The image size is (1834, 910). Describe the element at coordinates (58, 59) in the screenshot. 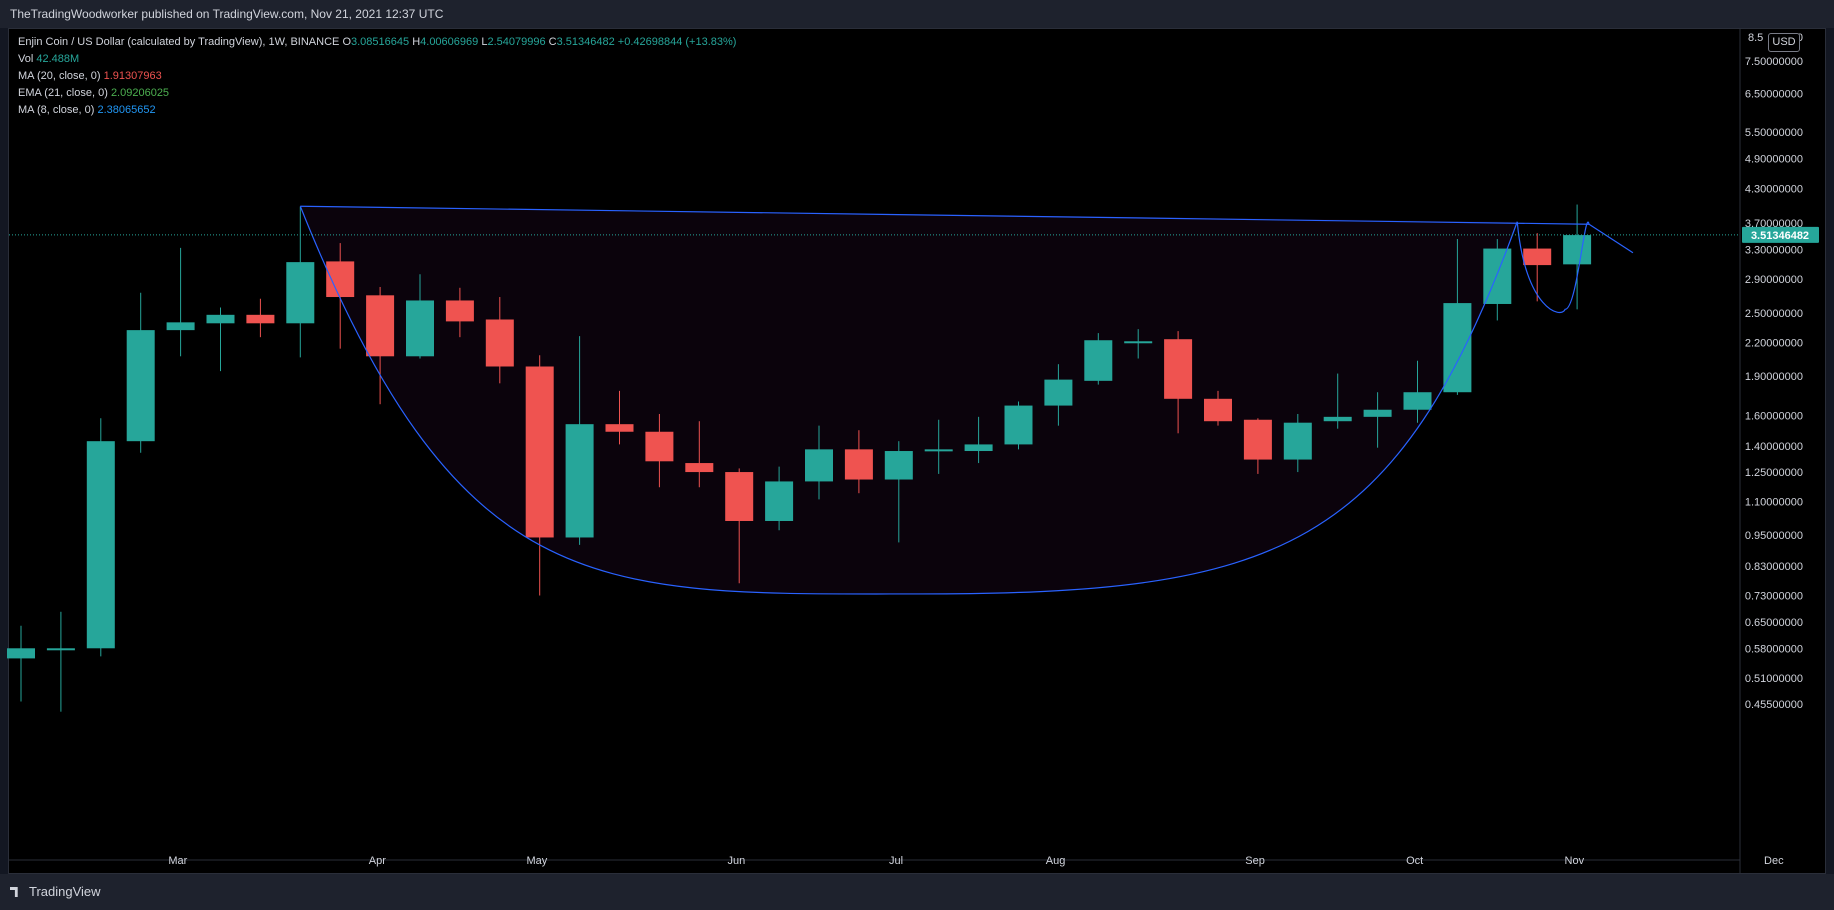

I see `volume-value: 42.488M` at that location.